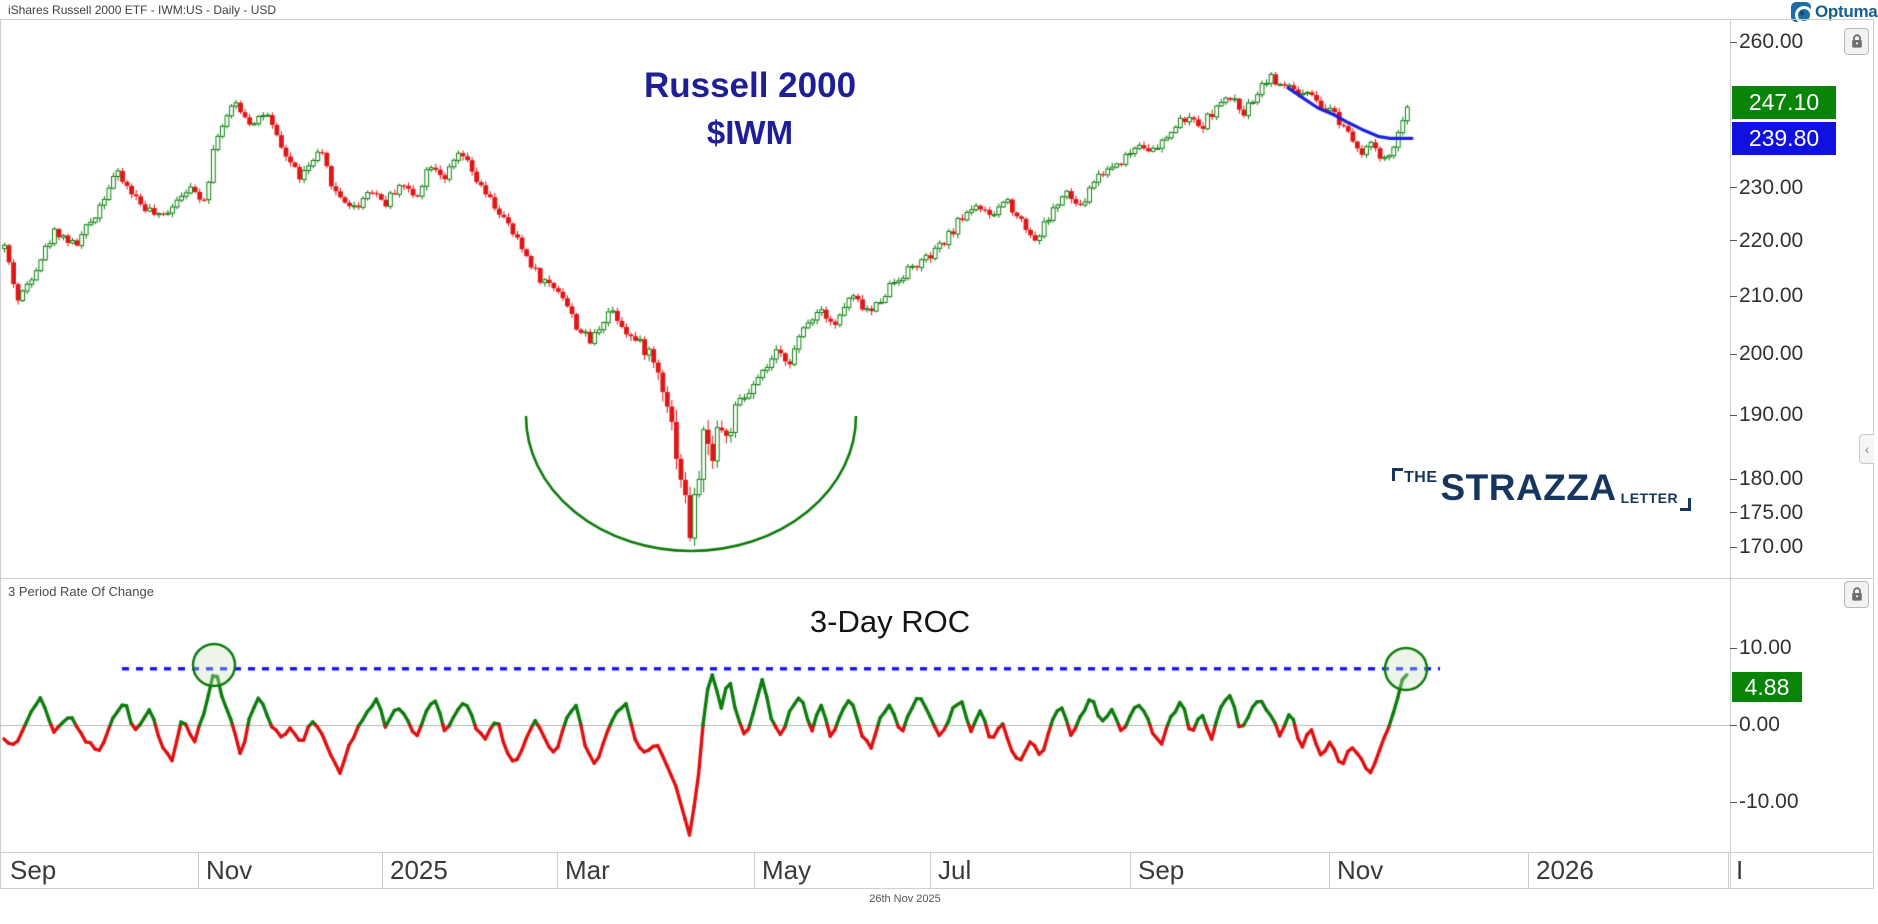  What do you see at coordinates (937, 852) in the screenshot?
I see `xaxis-top-border` at bounding box center [937, 852].